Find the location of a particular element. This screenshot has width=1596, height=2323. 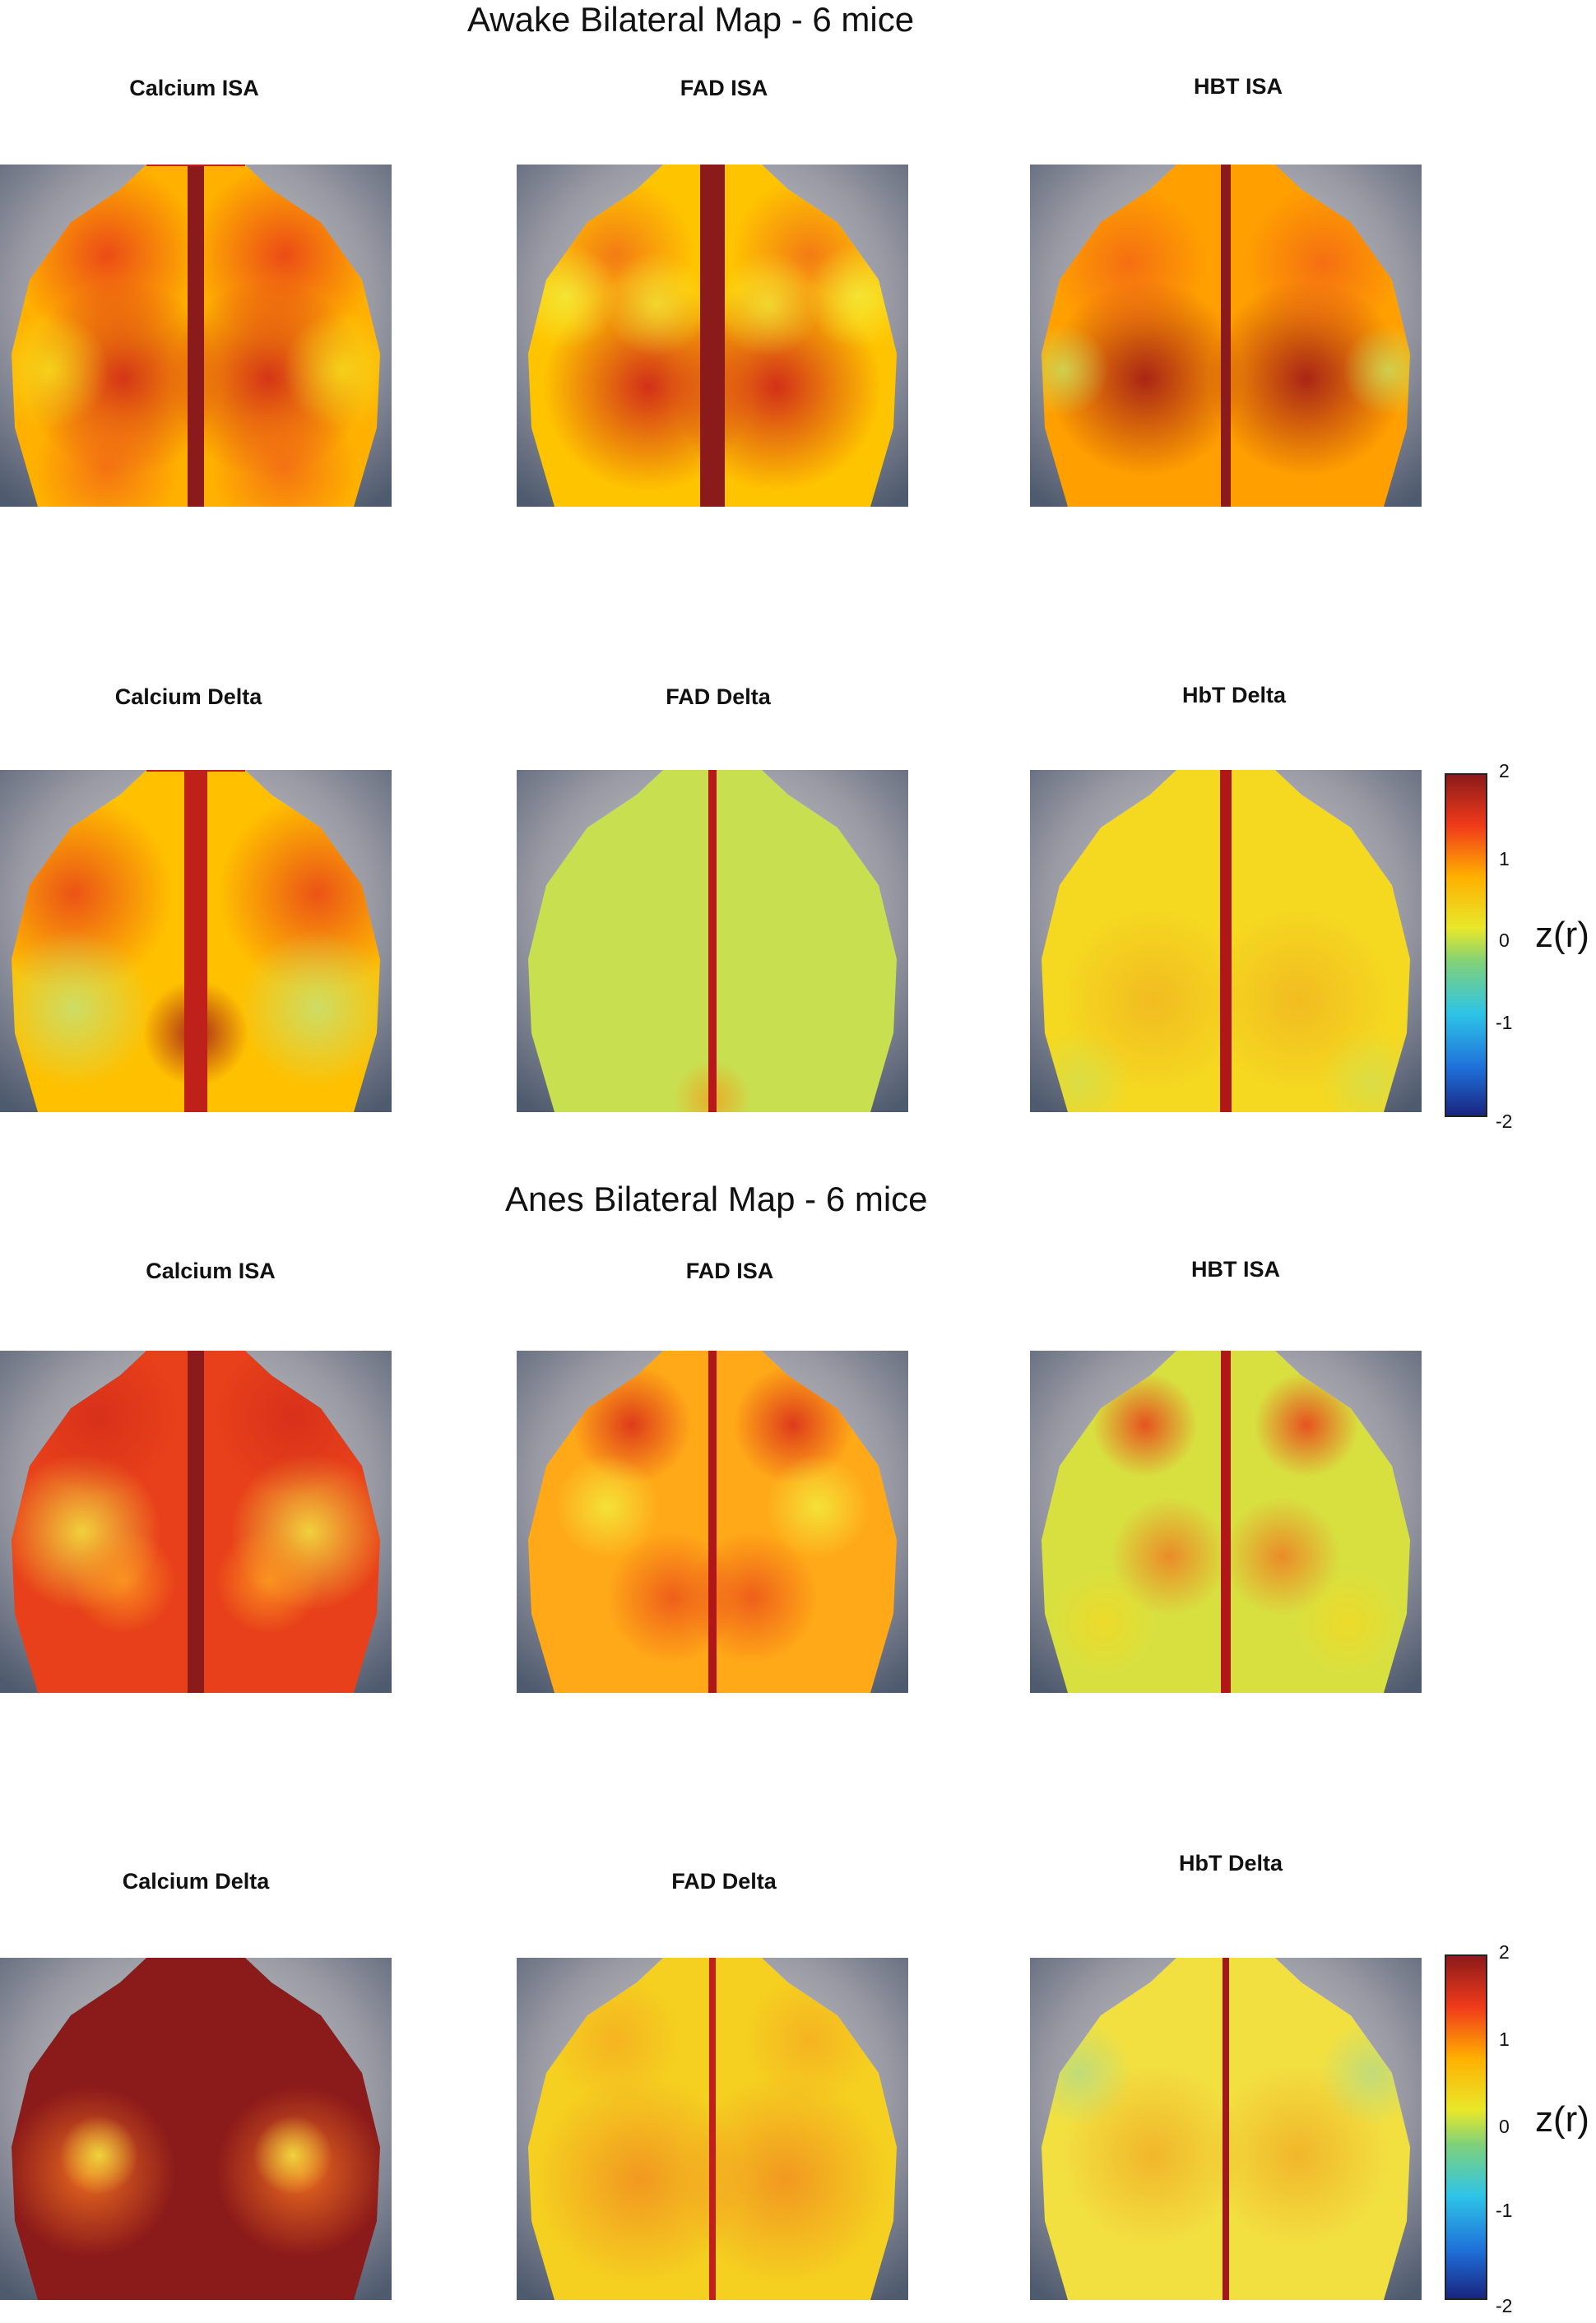

brain-map-anes-calcium-delta is located at coordinates (196, 2129).